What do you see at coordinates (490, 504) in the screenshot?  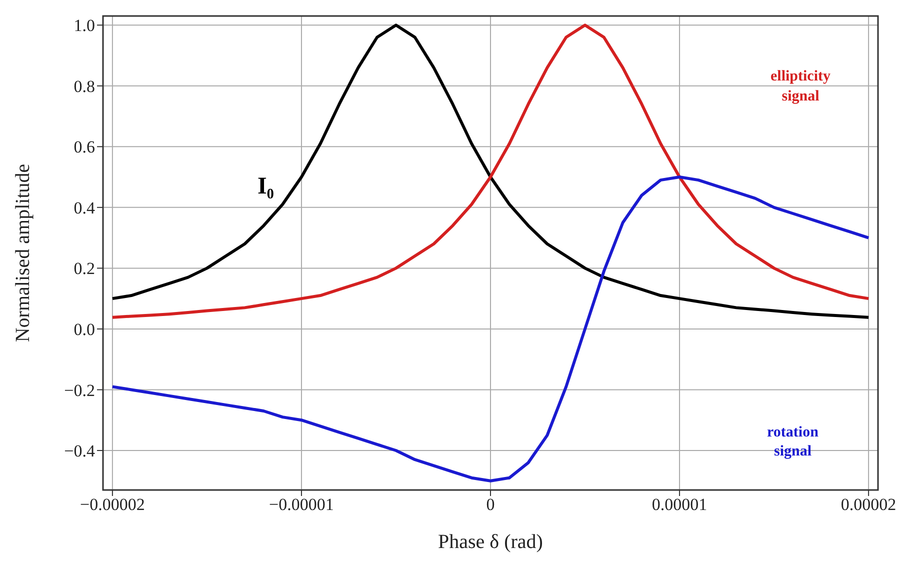 I see `x-tick-label: 0` at bounding box center [490, 504].